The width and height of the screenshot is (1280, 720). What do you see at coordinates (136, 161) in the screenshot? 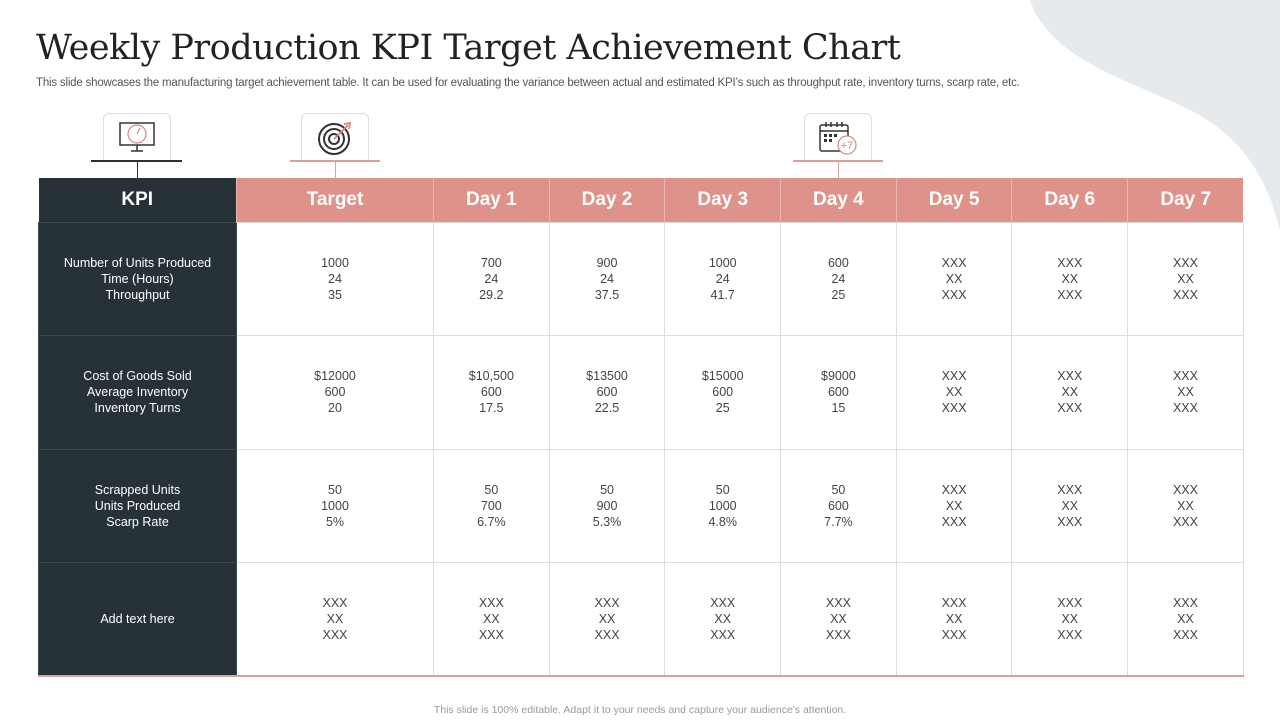
I see `icon-underline` at bounding box center [136, 161].